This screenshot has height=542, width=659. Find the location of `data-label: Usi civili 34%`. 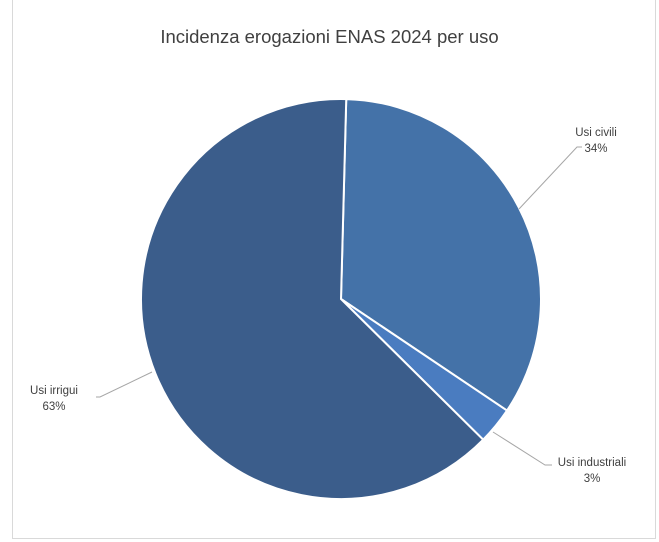

data-label: Usi civili 34% is located at coordinates (596, 141).